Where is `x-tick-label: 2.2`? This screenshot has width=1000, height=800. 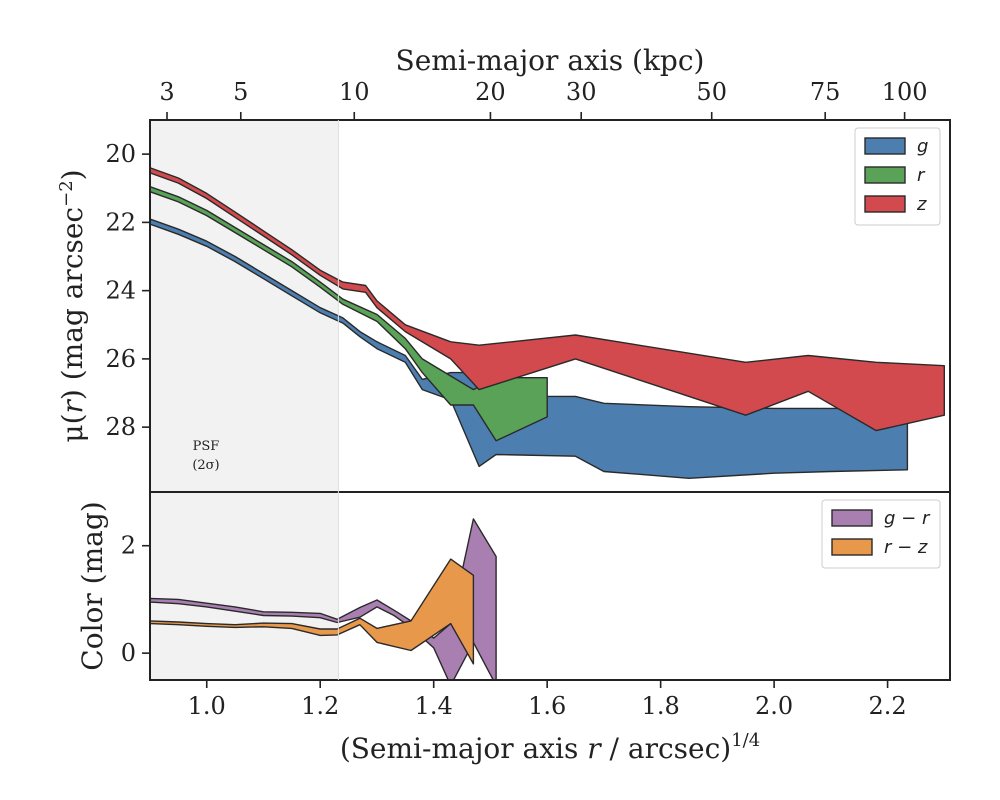
x-tick-label: 2.2 is located at coordinates (888, 706).